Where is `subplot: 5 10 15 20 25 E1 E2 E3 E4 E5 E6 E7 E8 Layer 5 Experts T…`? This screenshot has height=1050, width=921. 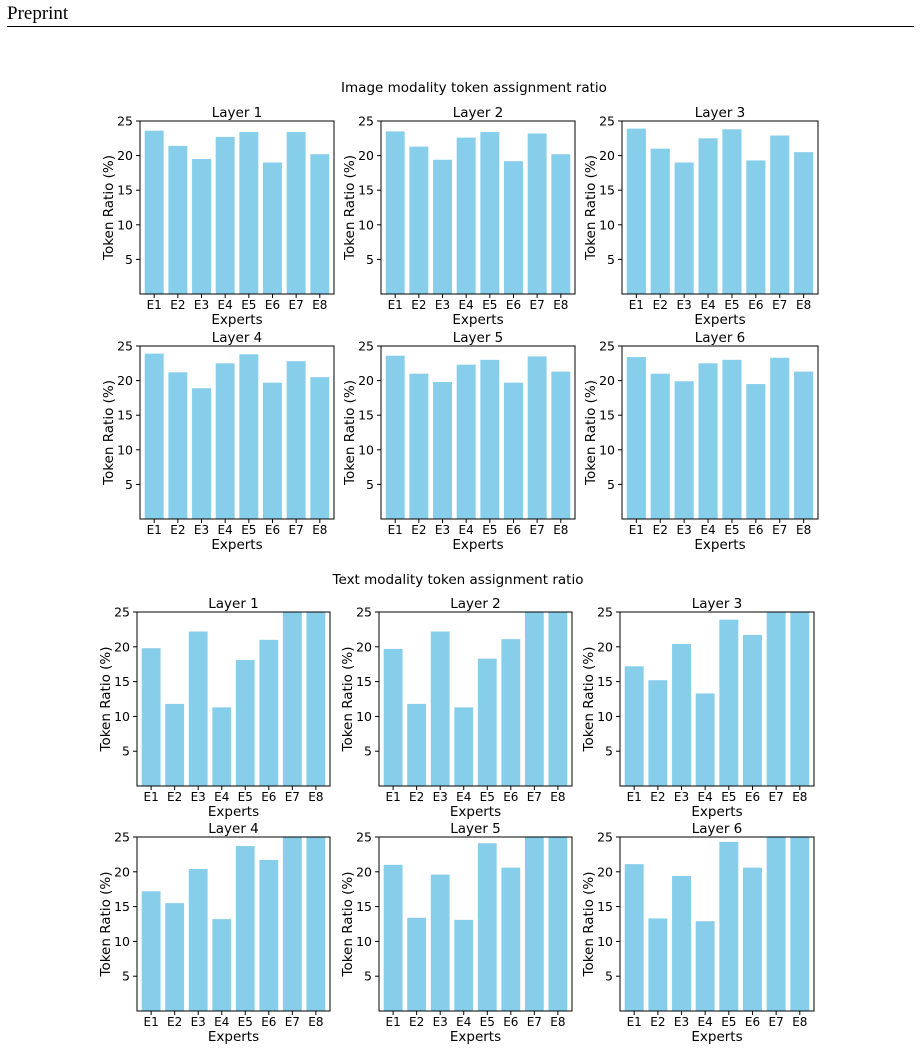
subplot: 5 10 15 20 25 E1 E2 E3 E4 E5 E6 E7 E8 Layer 5 Experts T… is located at coordinates (459, 441).